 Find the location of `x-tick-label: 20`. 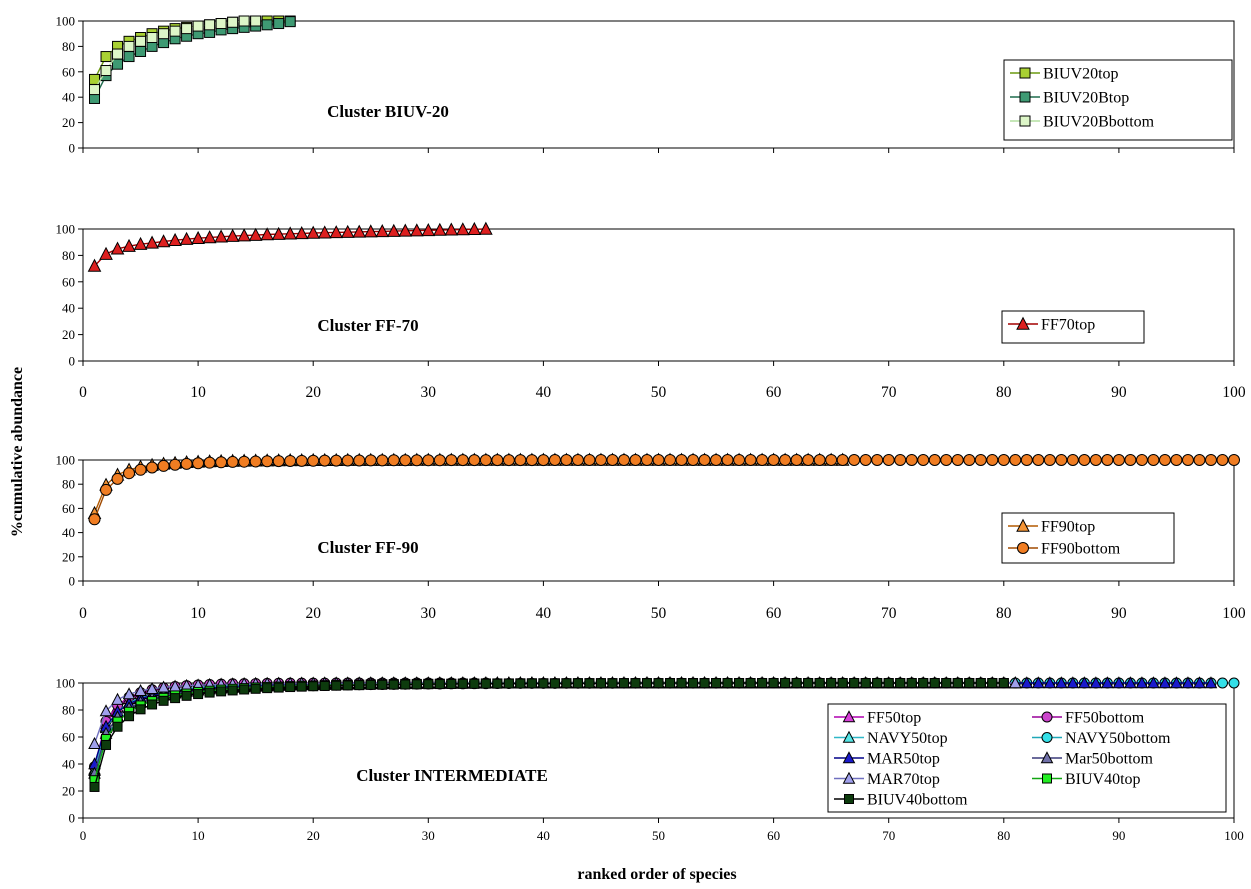

x-tick-label: 20 is located at coordinates (313, 392).